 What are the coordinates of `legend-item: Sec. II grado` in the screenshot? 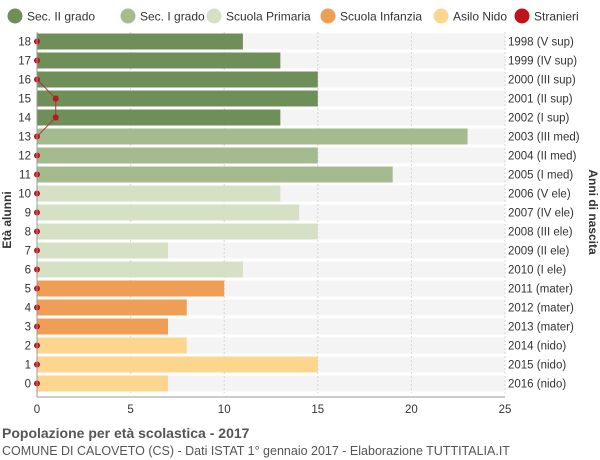 It's located at (51, 16).